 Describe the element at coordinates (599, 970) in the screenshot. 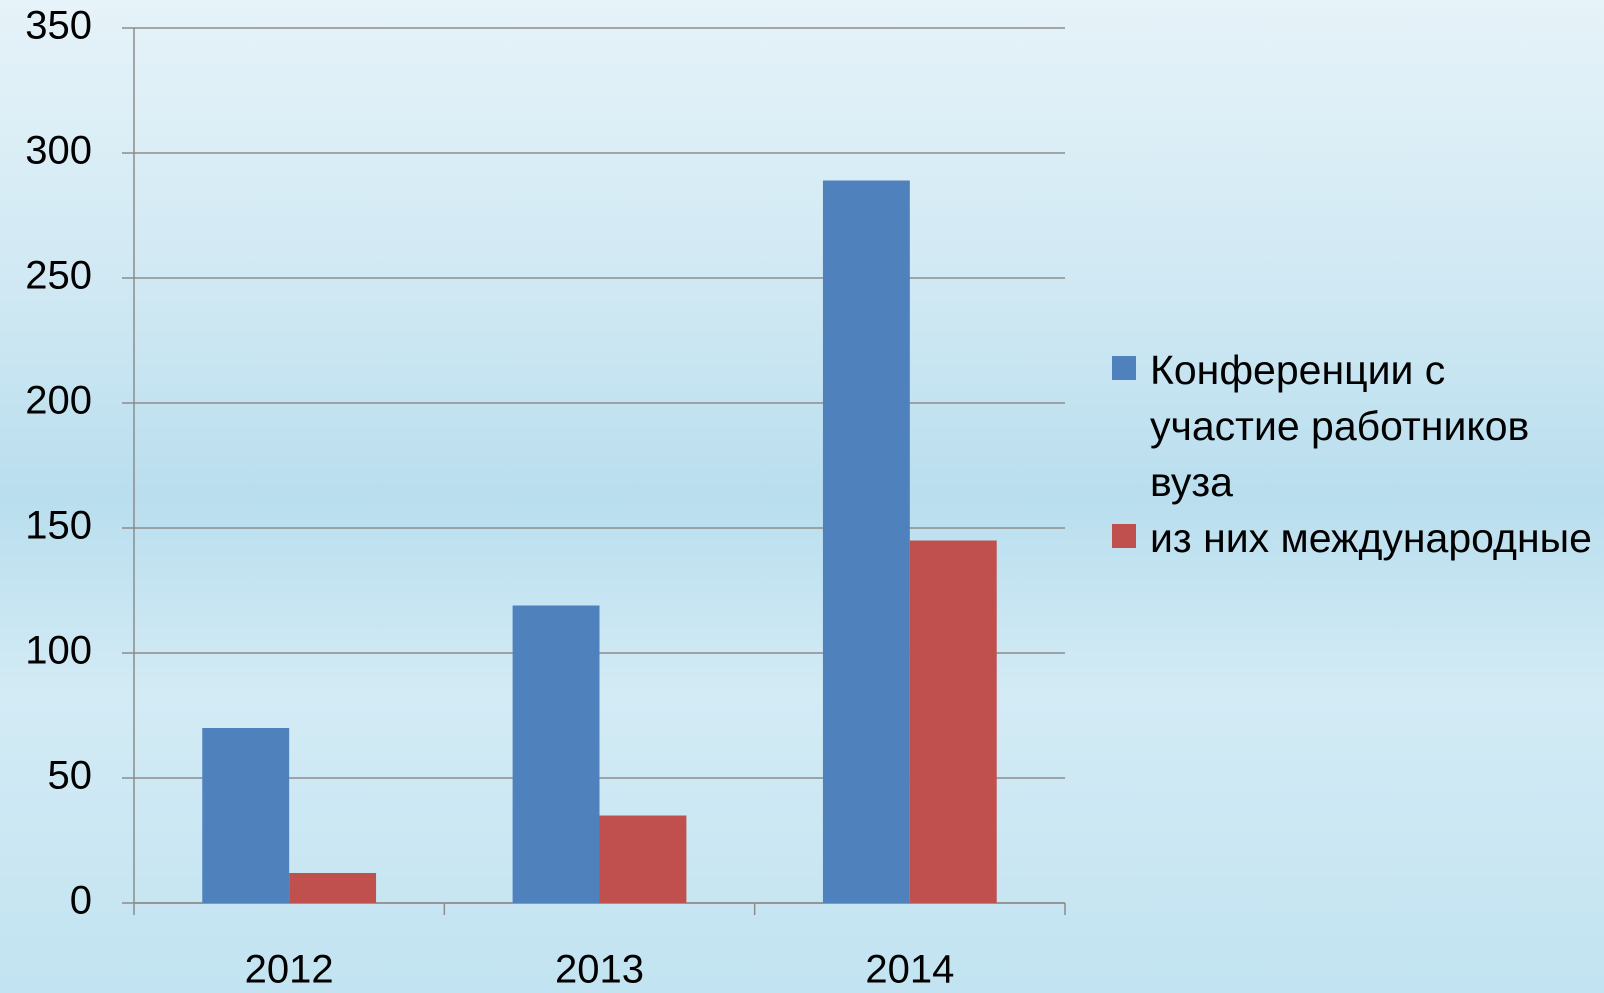

I see `x-tick-label: 2013` at that location.